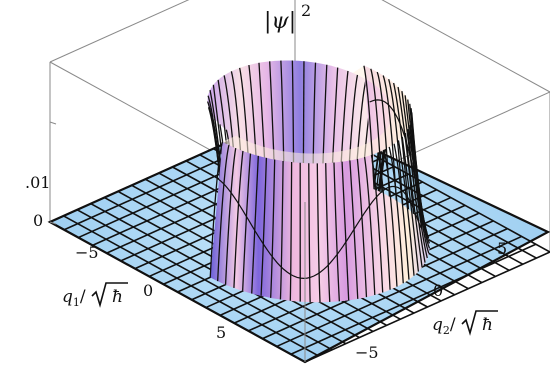 The height and width of the screenshot is (365, 550). I want to click on q1-tick-label: 0, so click(148, 290).